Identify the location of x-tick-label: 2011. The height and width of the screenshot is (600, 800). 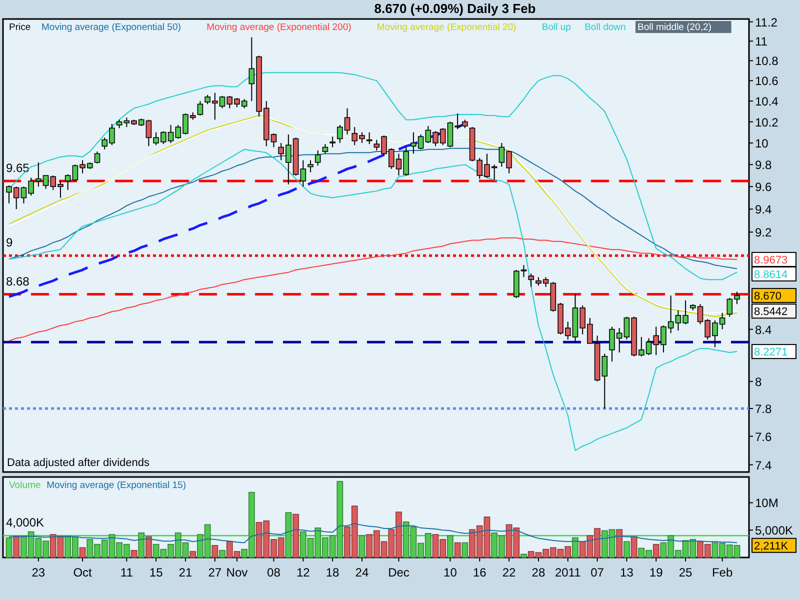
(568, 573).